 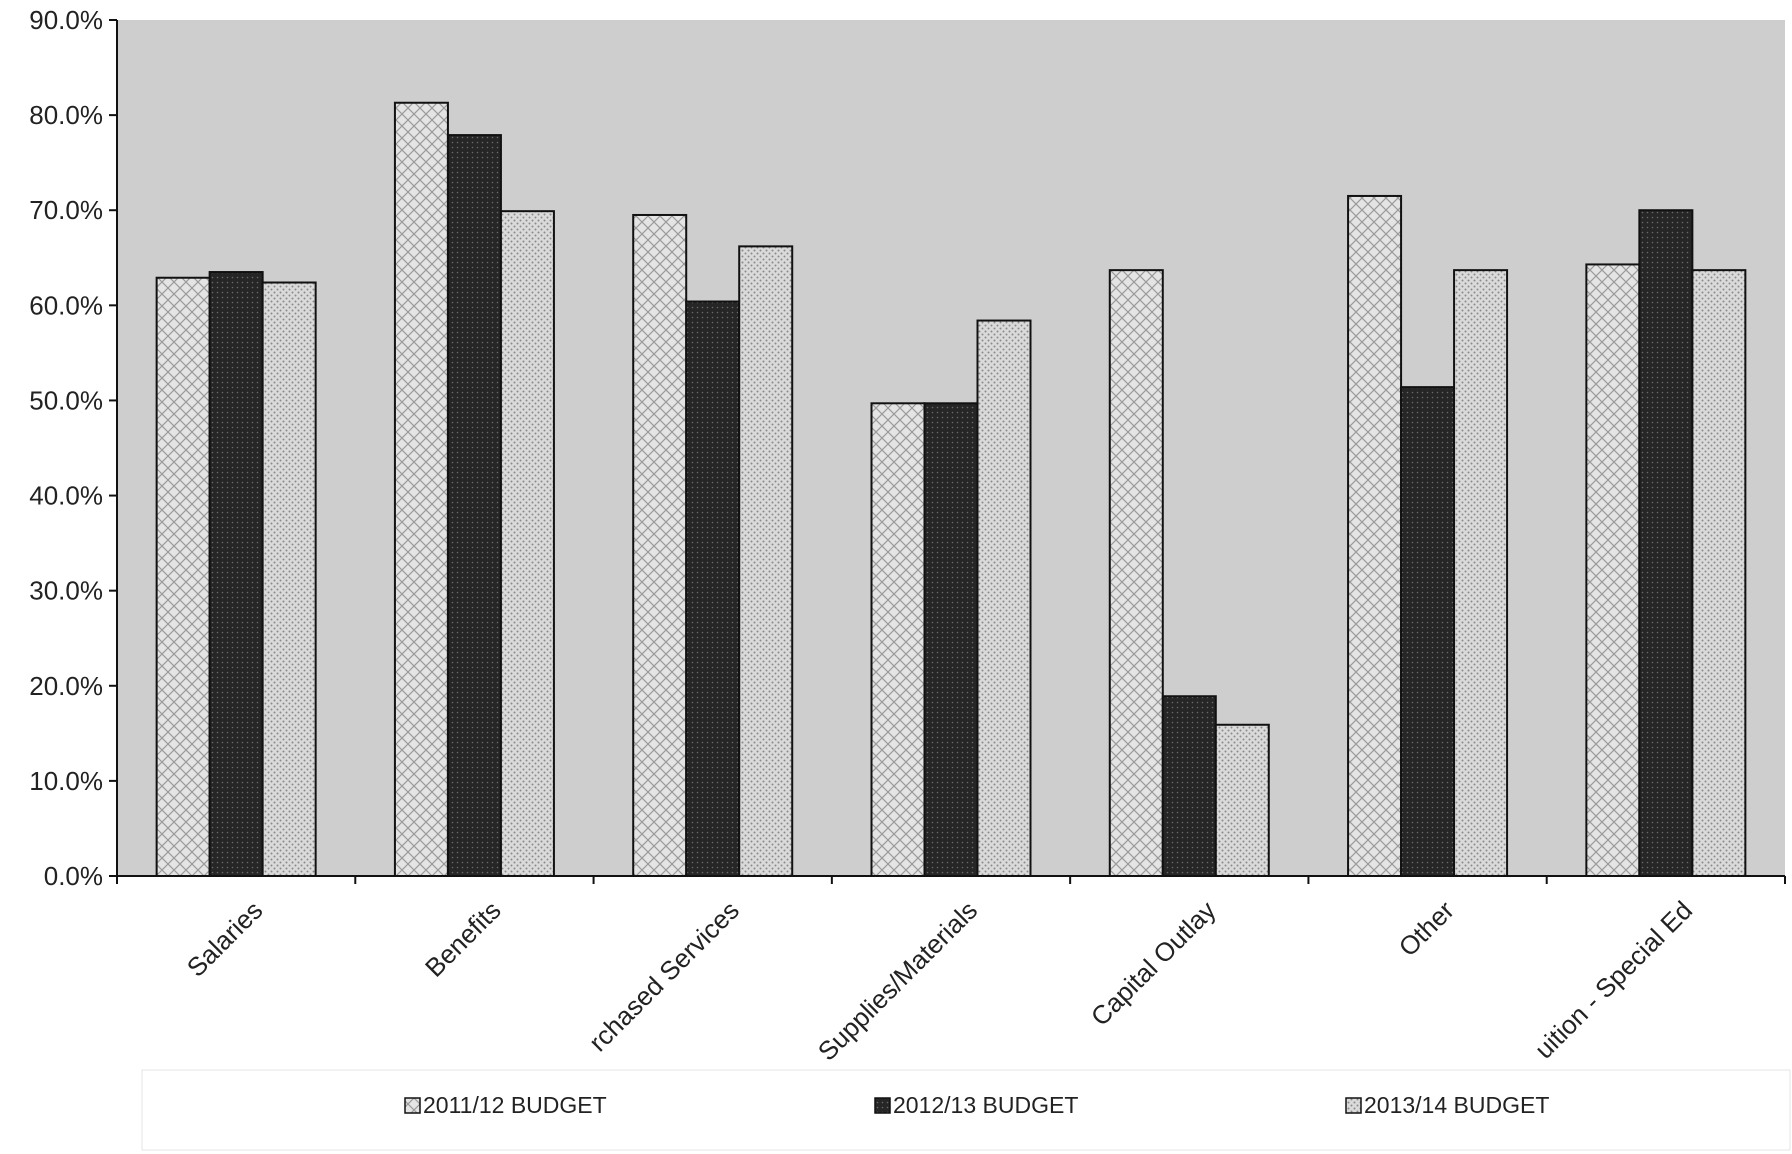 What do you see at coordinates (66, 400) in the screenshot?
I see `y-tick-label: 50.0%` at bounding box center [66, 400].